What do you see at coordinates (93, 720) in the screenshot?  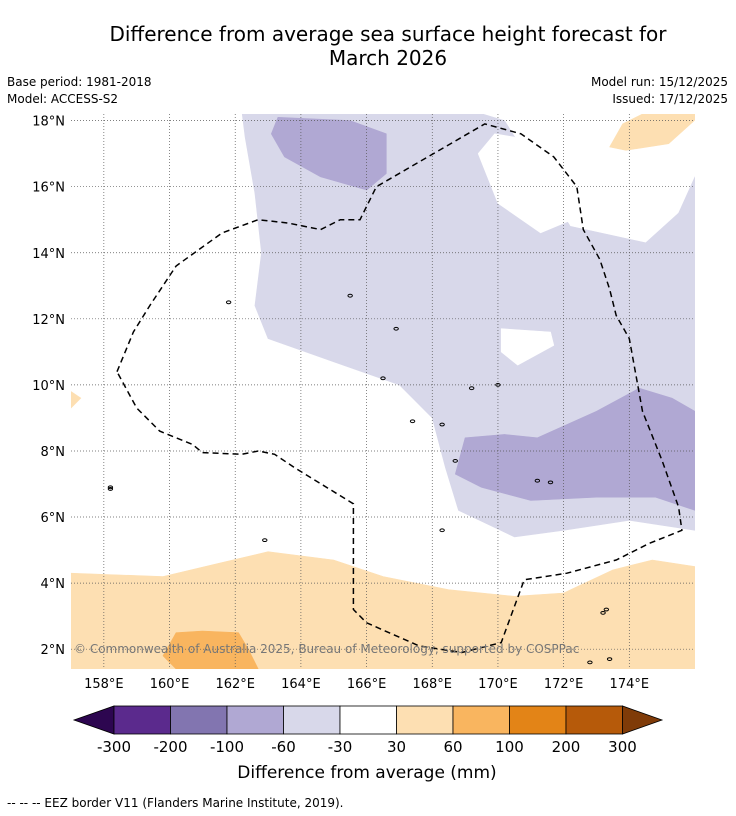 I see `colorbar-extend-low` at bounding box center [93, 720].